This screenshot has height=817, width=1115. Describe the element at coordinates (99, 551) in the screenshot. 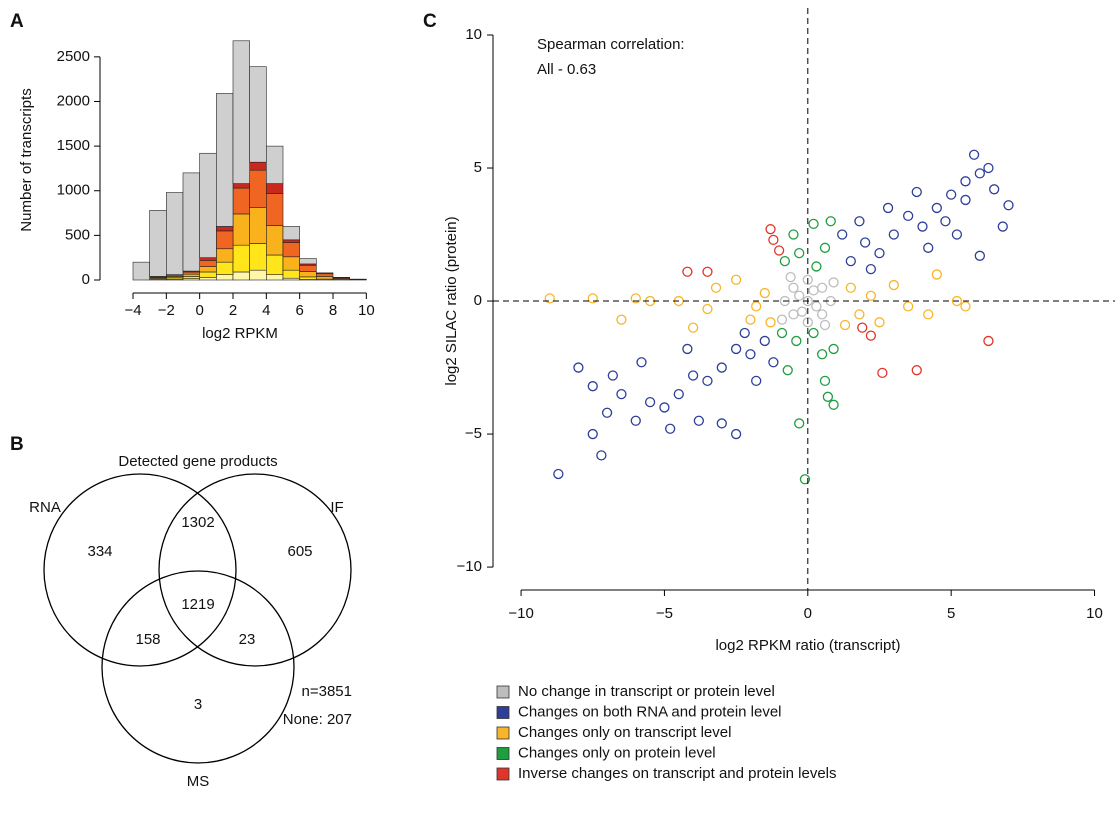

I see `region-count: 334` at that location.